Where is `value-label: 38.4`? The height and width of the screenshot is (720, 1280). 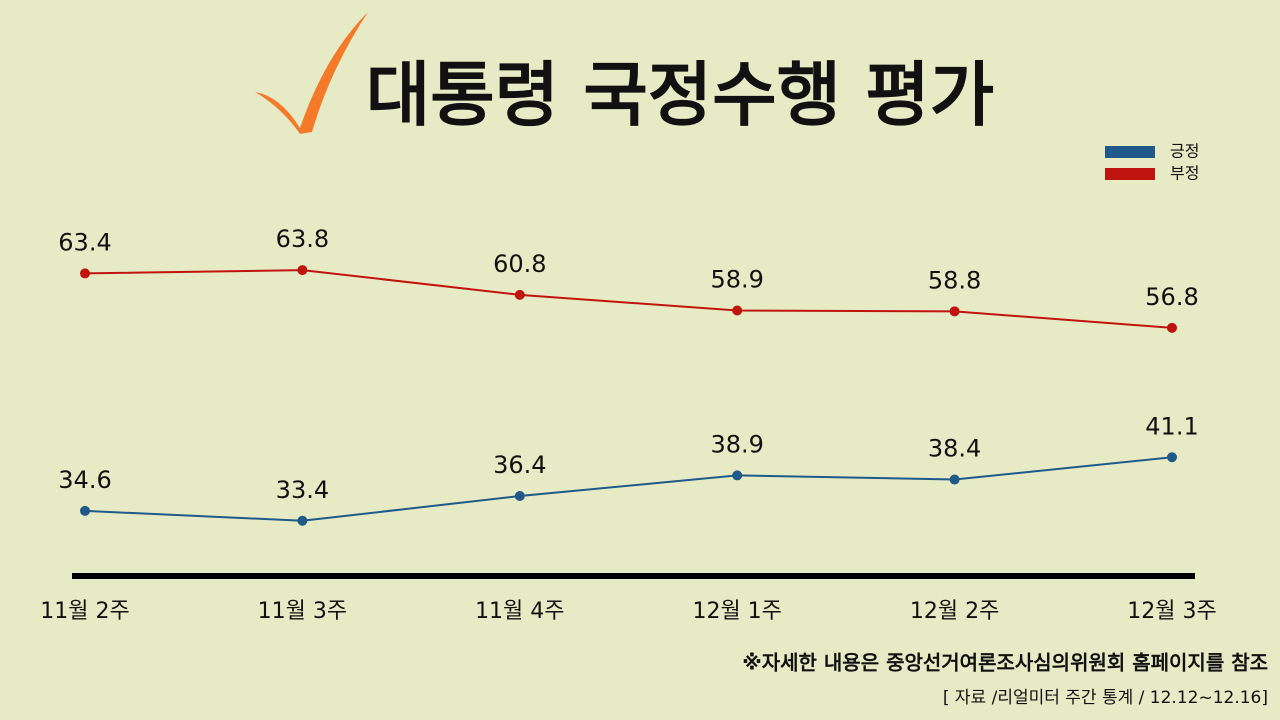 value-label: 38.4 is located at coordinates (954, 449).